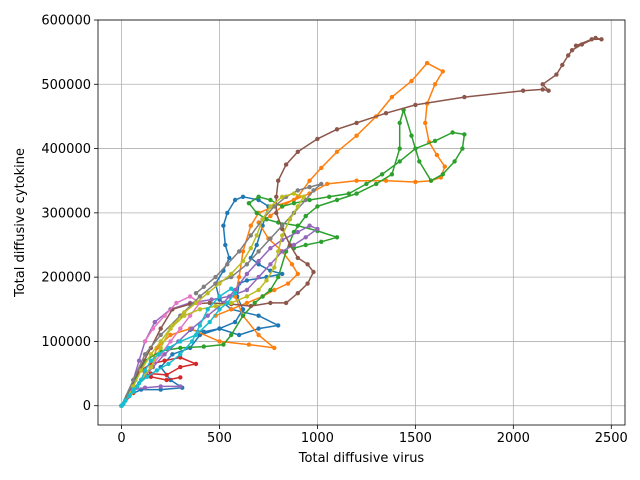 This screenshot has width=640, height=480. Describe the element at coordinates (20, 223) in the screenshot. I see `y-axis-label: Total diffusive cytokine` at that location.